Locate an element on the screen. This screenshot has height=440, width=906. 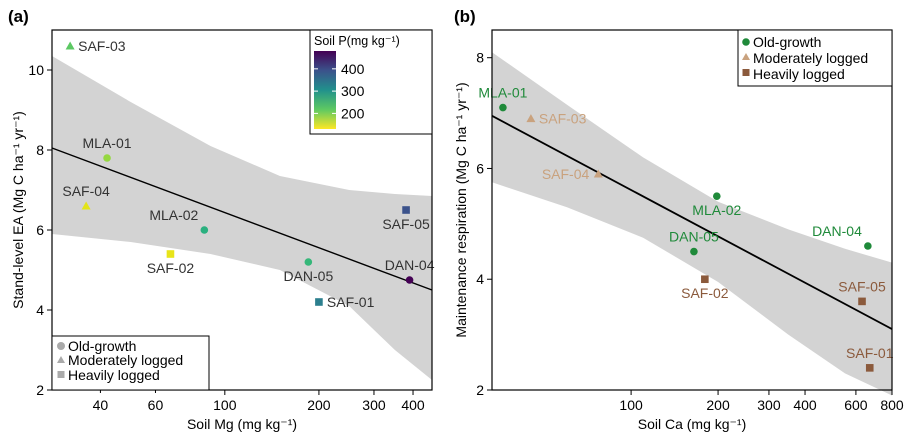
panel-a-legend-box is located at coordinates (130, 363).